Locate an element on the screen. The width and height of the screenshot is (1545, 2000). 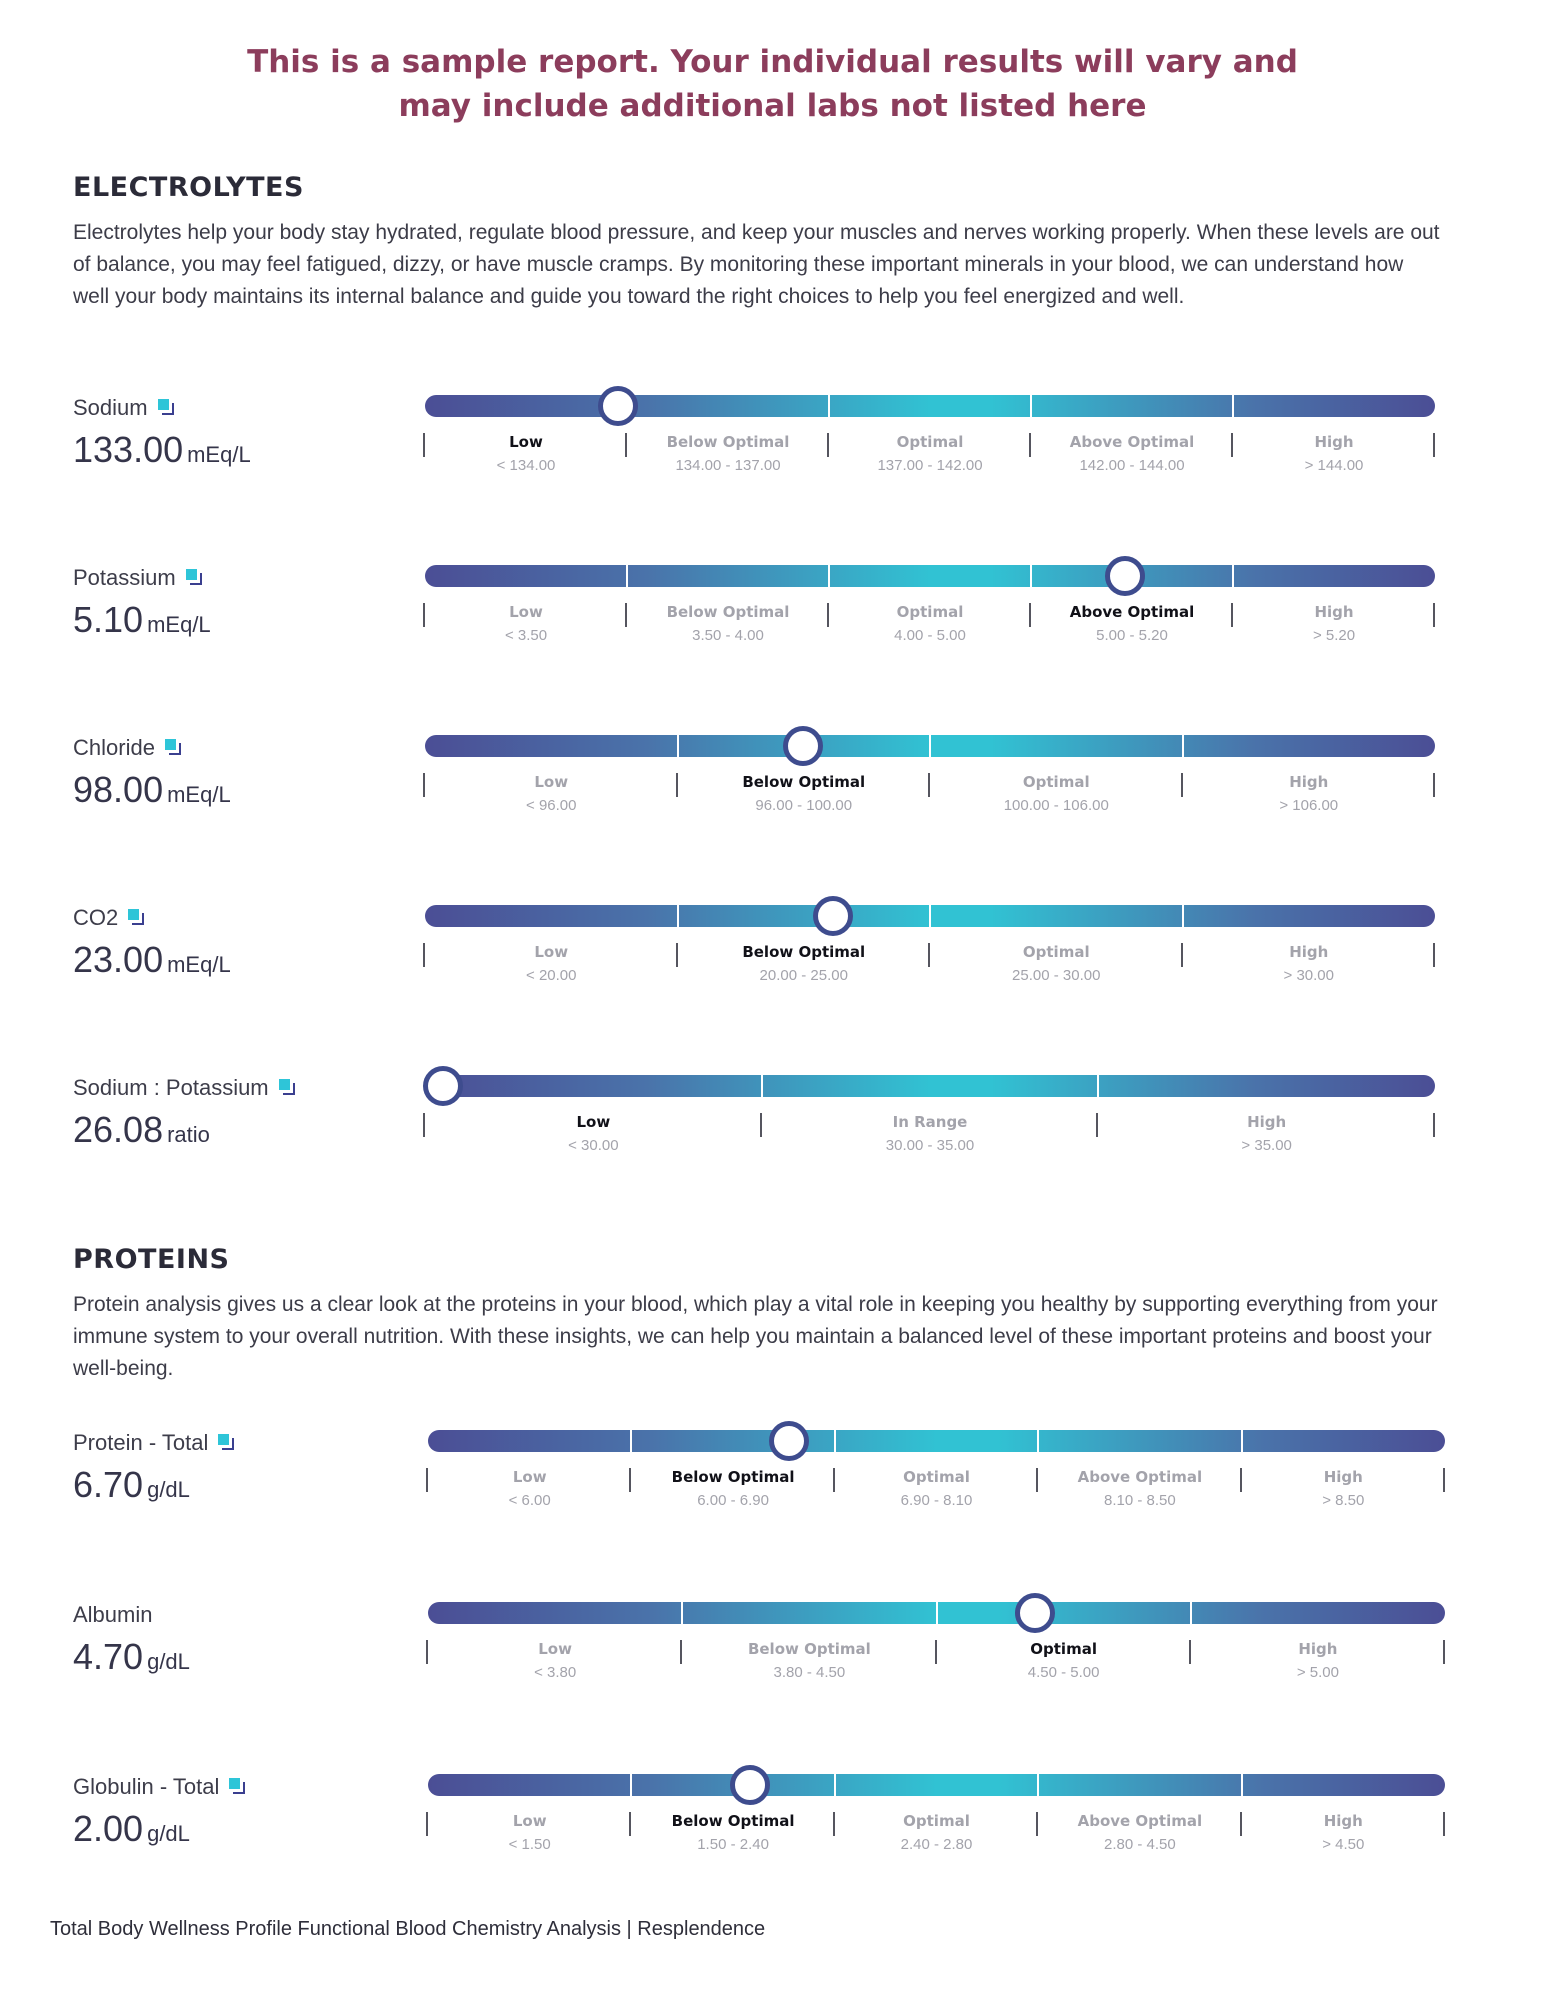
zone-range: 2.80 - 4.50 is located at coordinates (1140, 1844).